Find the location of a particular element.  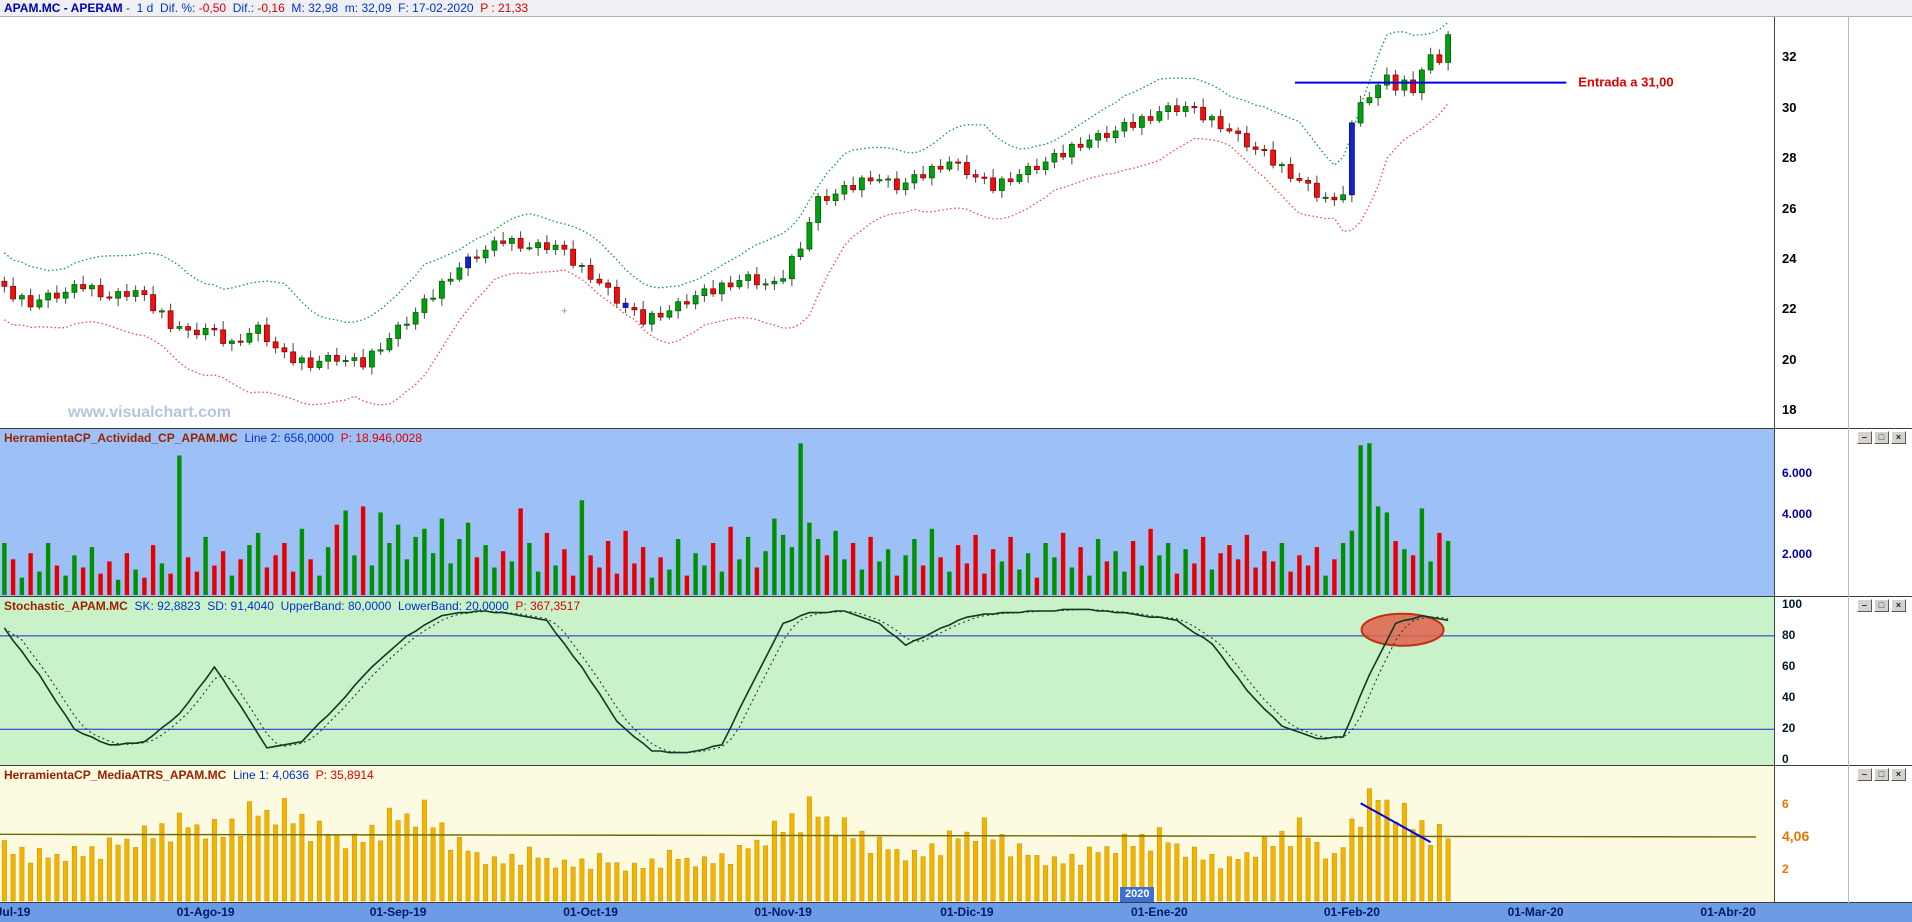

date-label: 01-Ene-20 is located at coordinates (1159, 912).